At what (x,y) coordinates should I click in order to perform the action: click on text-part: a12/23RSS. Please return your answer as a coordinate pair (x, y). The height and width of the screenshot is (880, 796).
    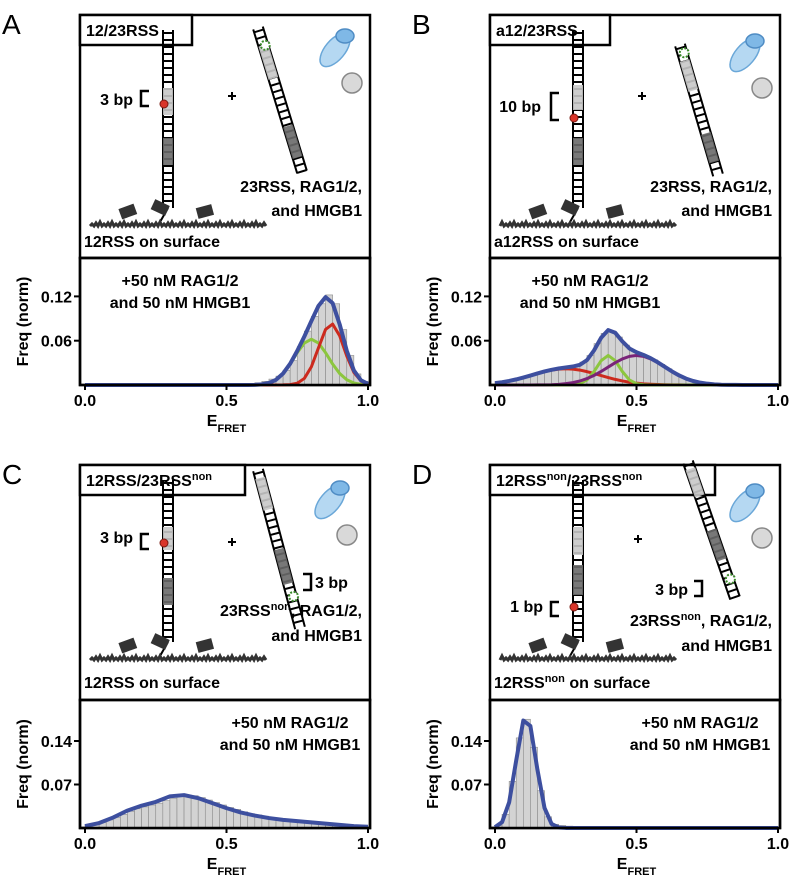
    Looking at the image, I should click on (537, 31).